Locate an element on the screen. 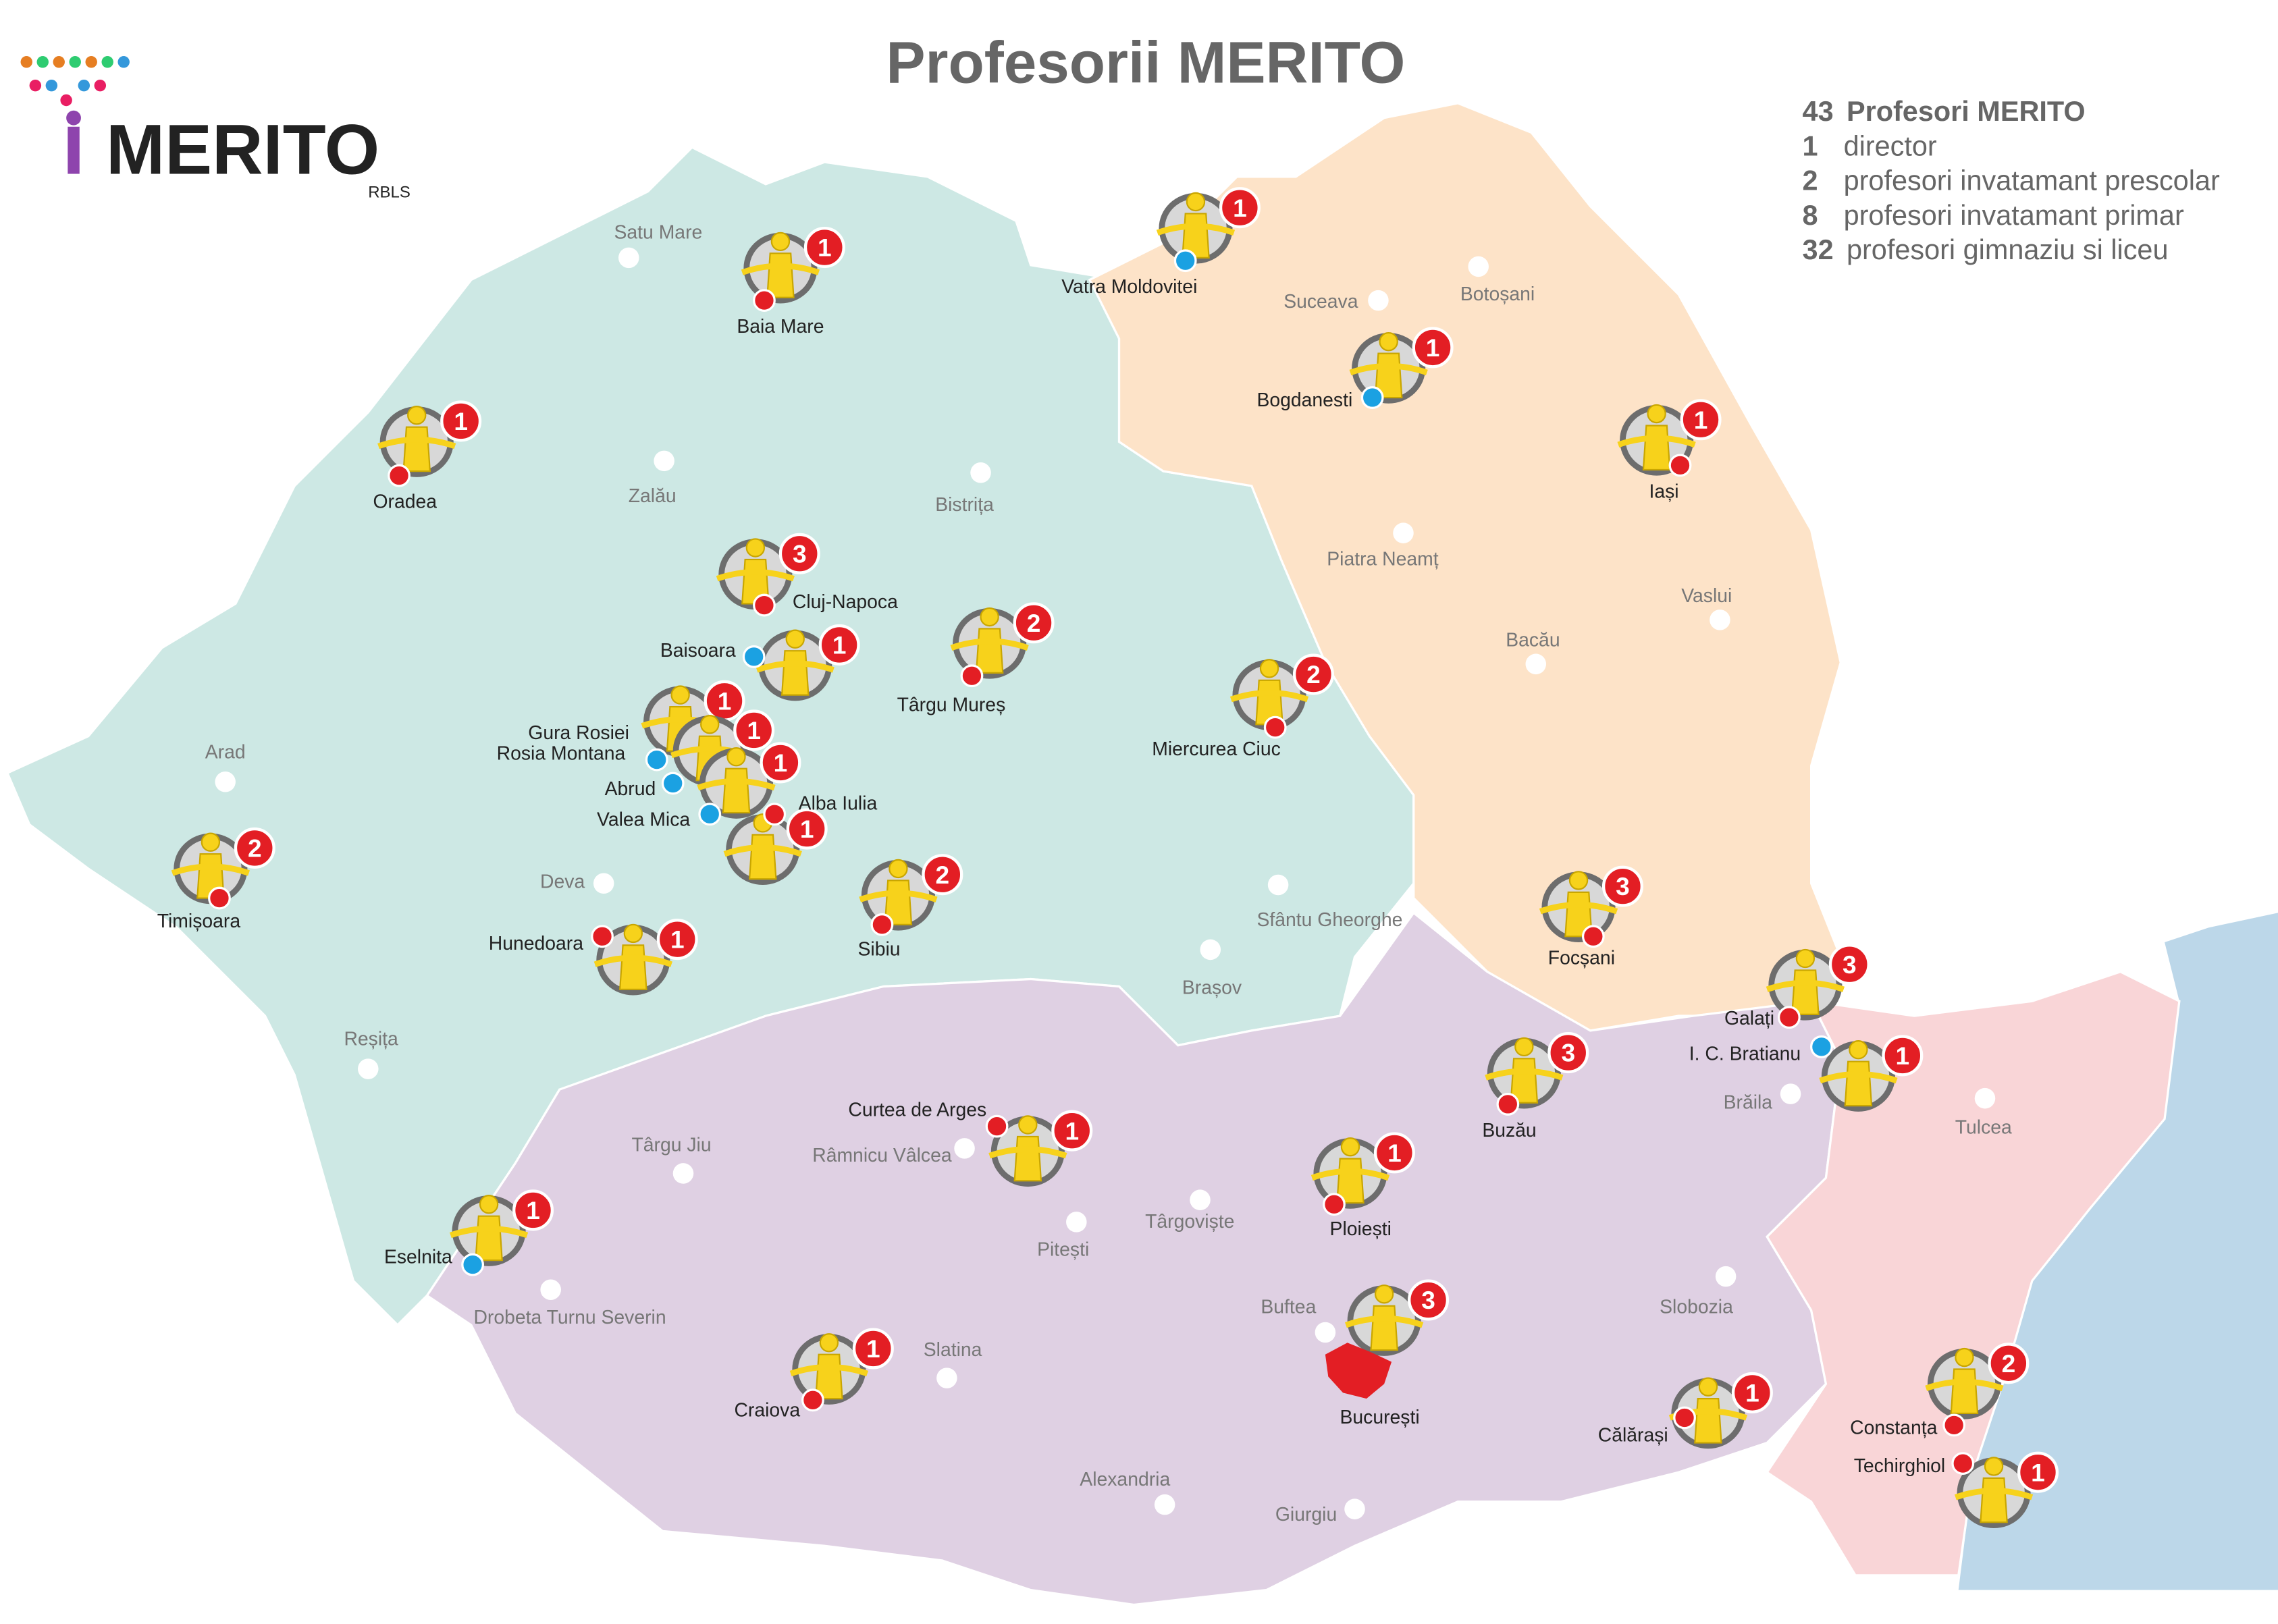  city-label: Târgu Jiu is located at coordinates (671, 1145).